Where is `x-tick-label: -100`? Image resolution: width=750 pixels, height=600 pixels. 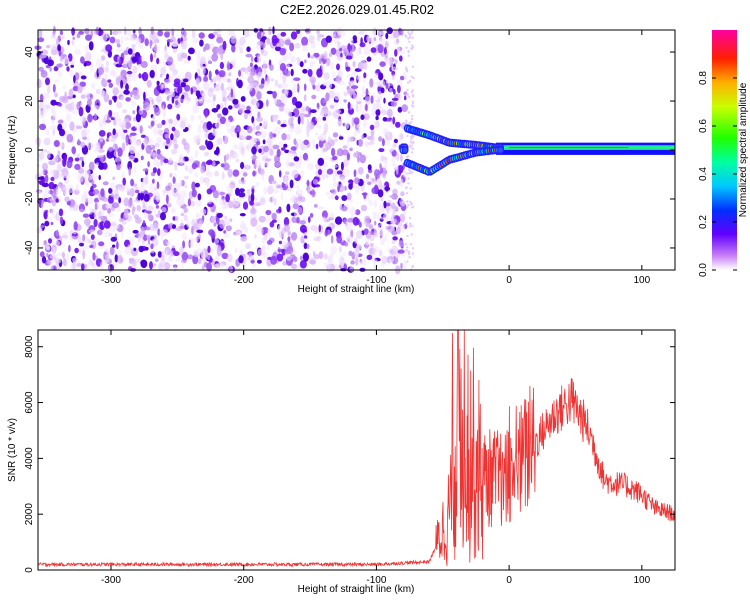
x-tick-label: -100 is located at coordinates (376, 280).